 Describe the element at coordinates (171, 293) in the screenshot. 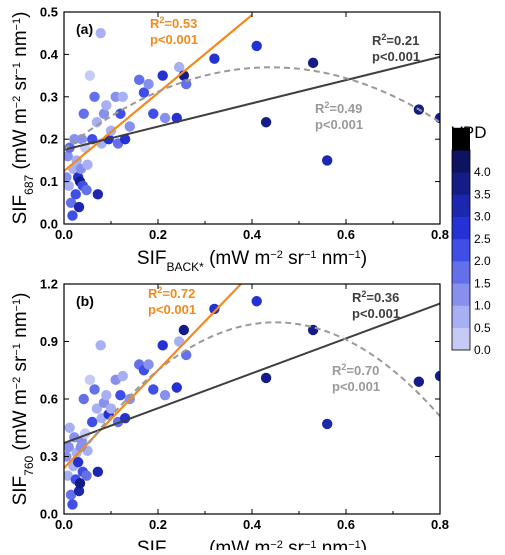

I see `fit-r2-label: R2=0.72` at that location.